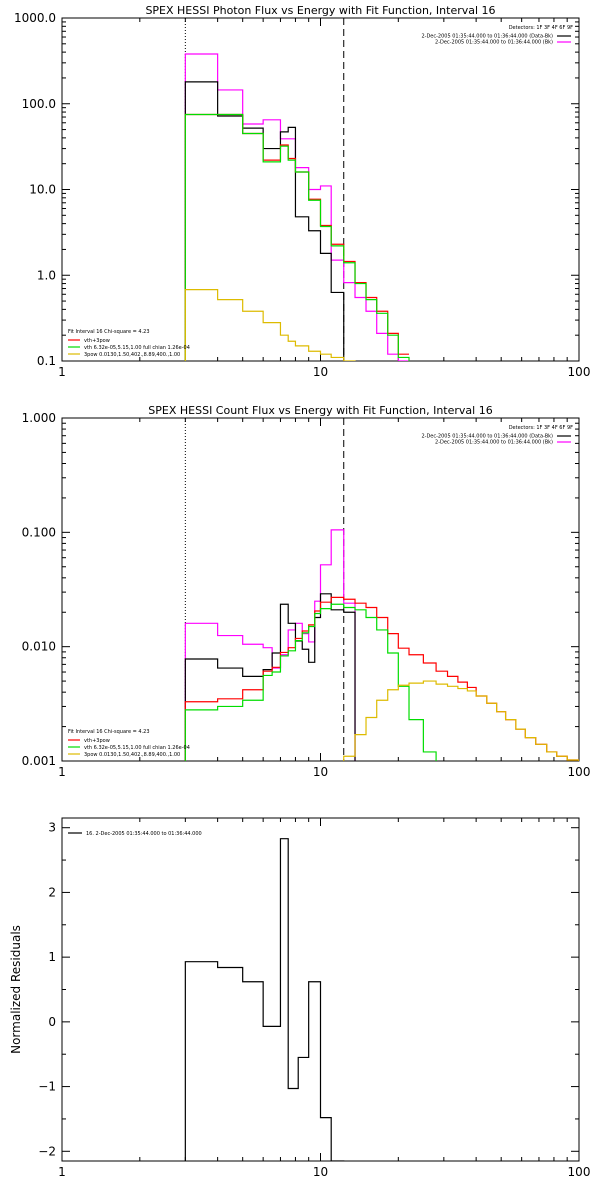  Describe the element at coordinates (39, 104) in the screenshot. I see `y-tick-label: 100.0` at that location.